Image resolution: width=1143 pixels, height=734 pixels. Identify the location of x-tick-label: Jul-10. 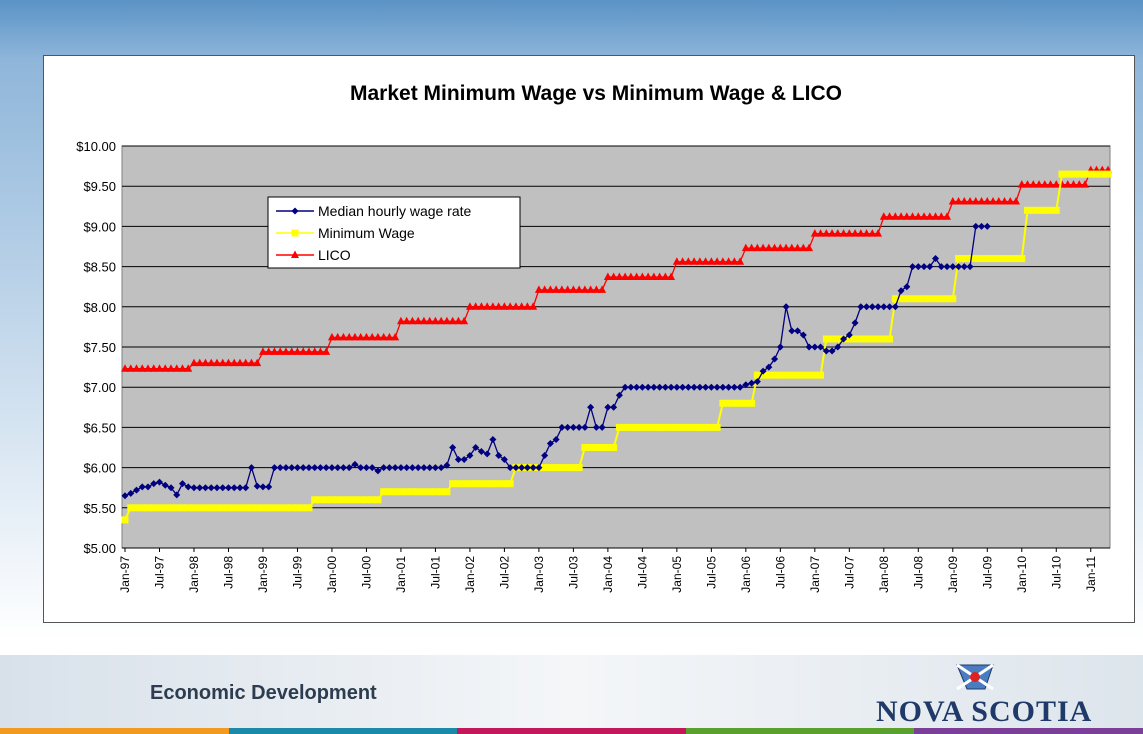
(1056, 572).